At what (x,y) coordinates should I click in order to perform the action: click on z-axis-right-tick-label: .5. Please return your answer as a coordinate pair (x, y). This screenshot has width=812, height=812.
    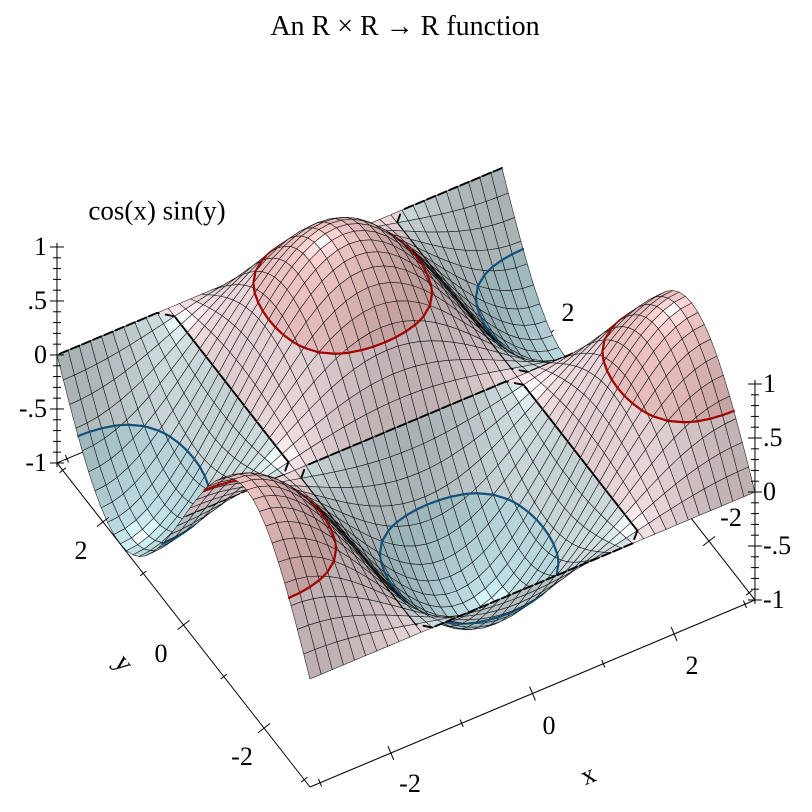
    Looking at the image, I should click on (773, 437).